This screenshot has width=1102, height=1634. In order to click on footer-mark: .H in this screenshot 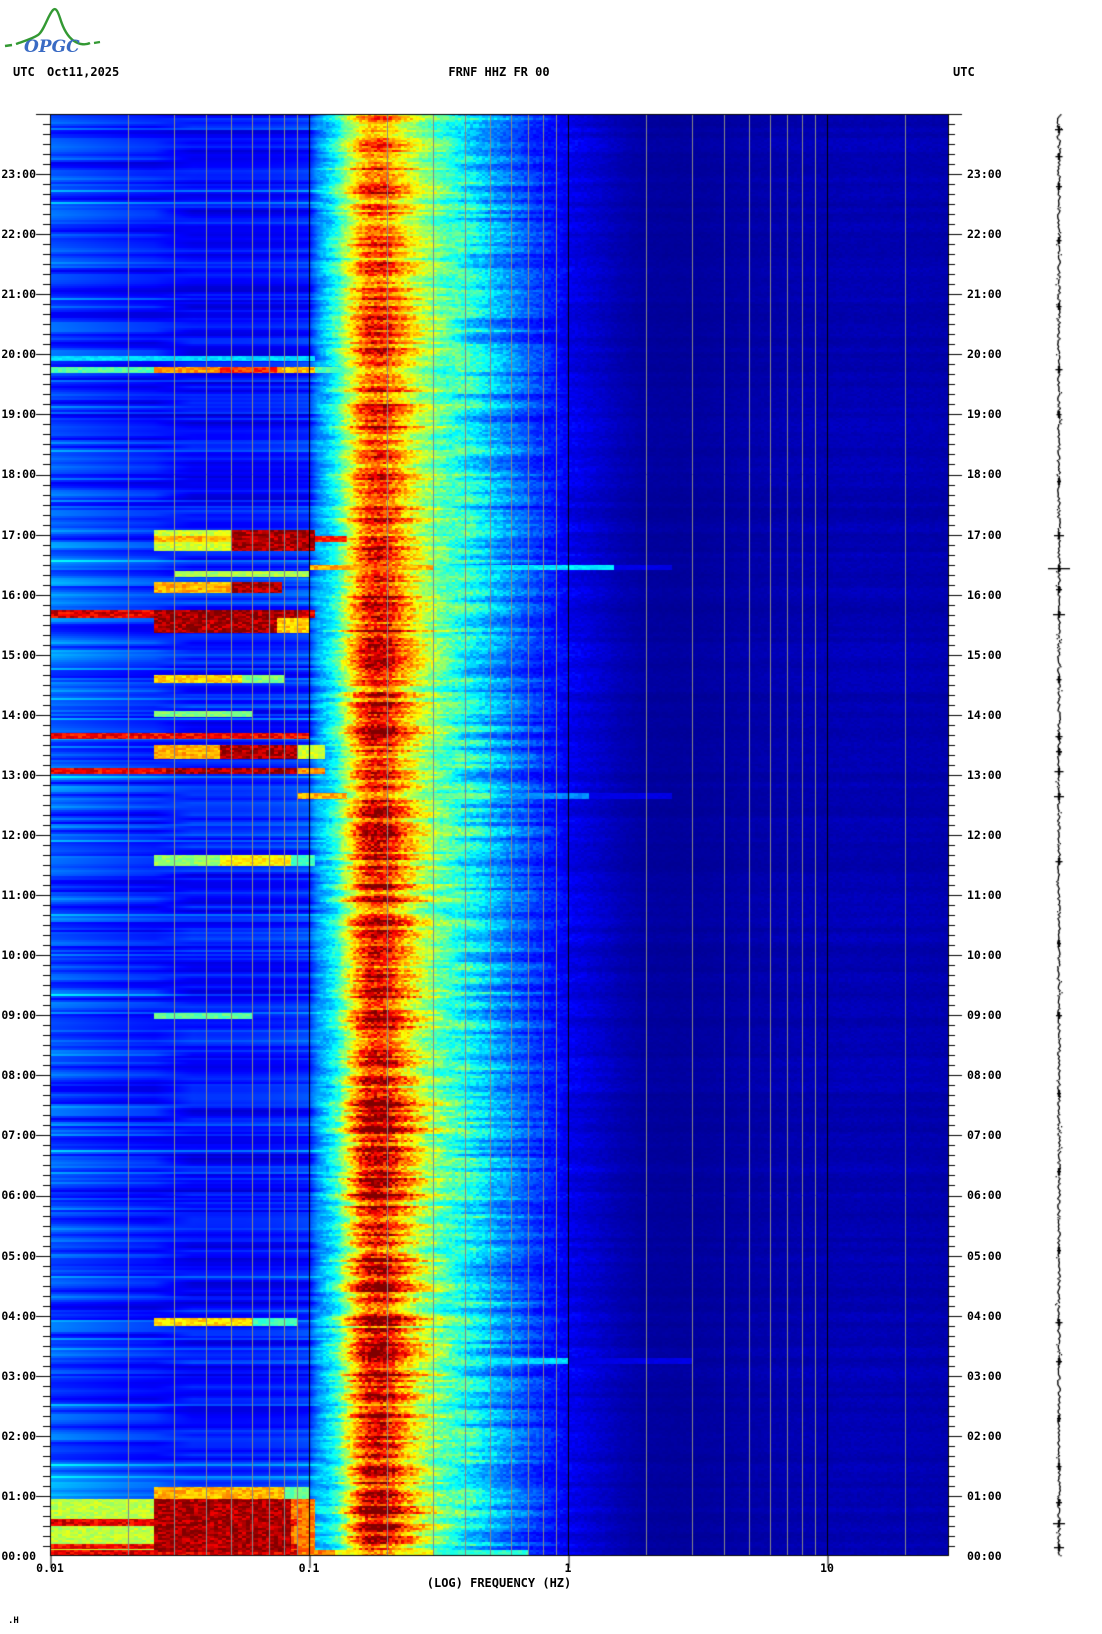, I will do `click(13, 1621)`.